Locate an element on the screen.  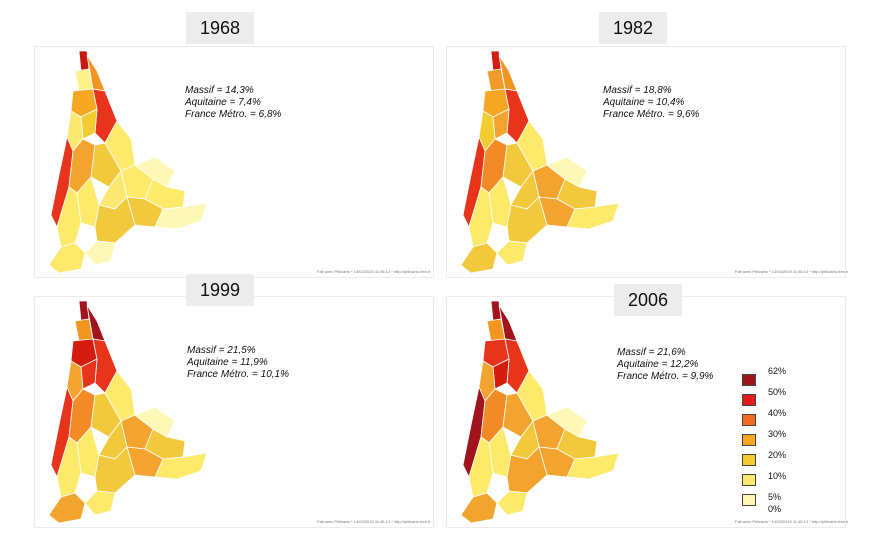
stat-aquitaine: Aquitaine = 12,2% is located at coordinates (658, 364).